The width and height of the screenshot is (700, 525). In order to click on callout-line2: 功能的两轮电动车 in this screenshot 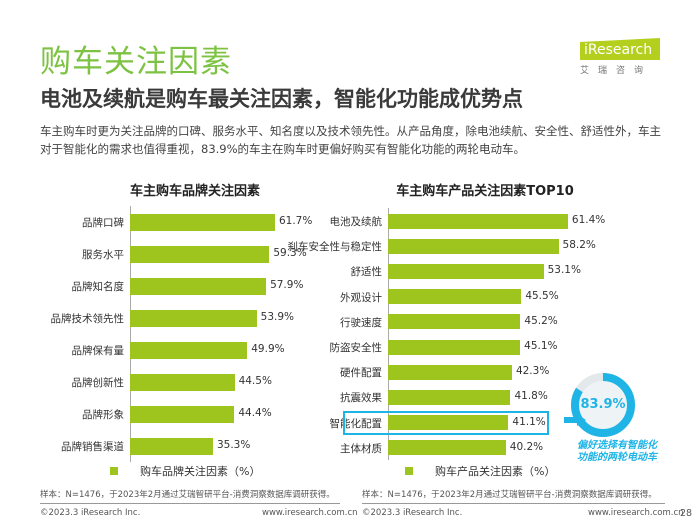, I will do `click(617, 457)`.